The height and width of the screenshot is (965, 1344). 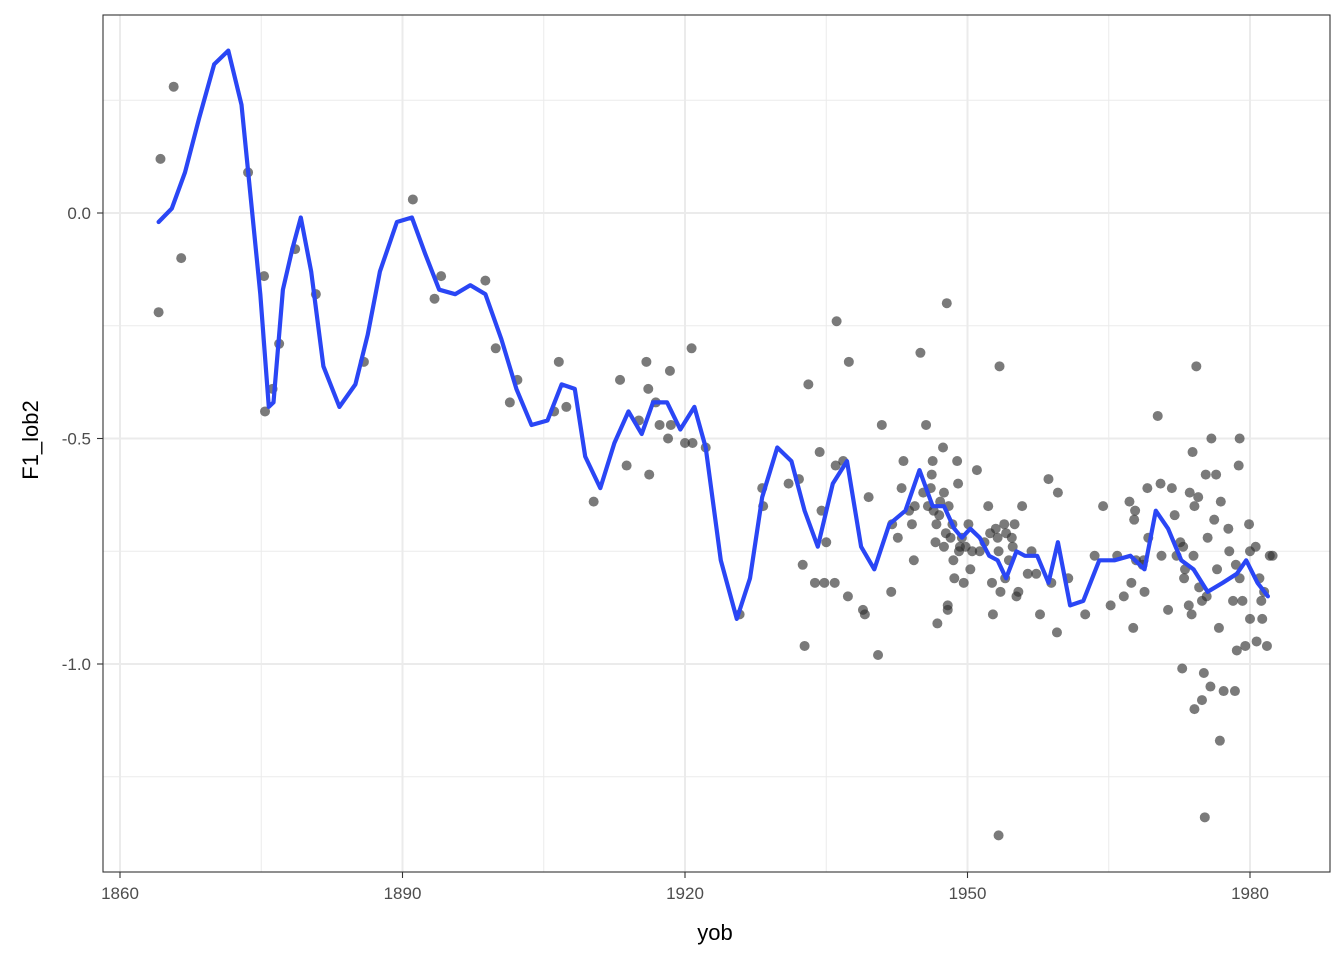 I want to click on y-axis-tick-labels: 0.0 -0.5 -1.0, so click(x=76, y=439).